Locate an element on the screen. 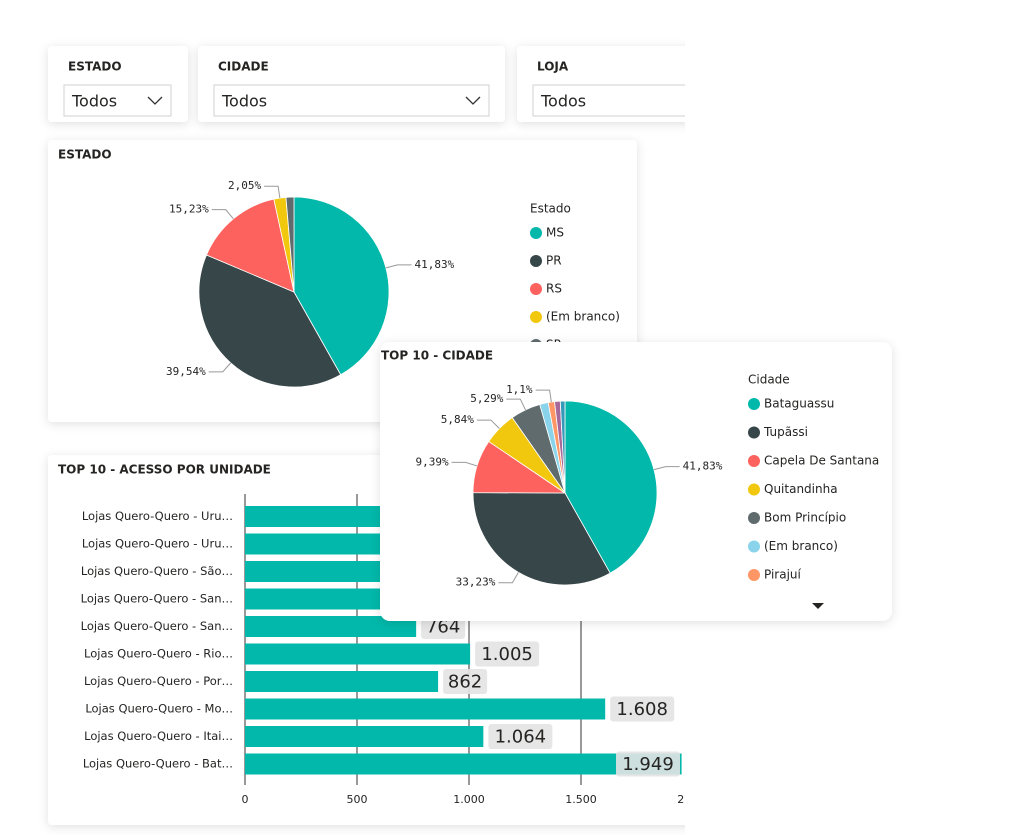 The height and width of the screenshot is (835, 1024). legend-label: RS is located at coordinates (554, 289).